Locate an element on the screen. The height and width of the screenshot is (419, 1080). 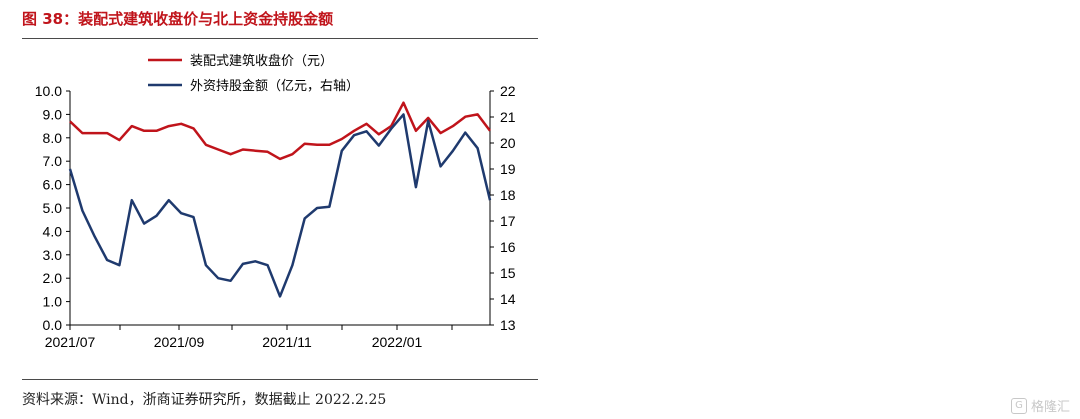
right-y-tick-label: 14 is located at coordinates (508, 299).